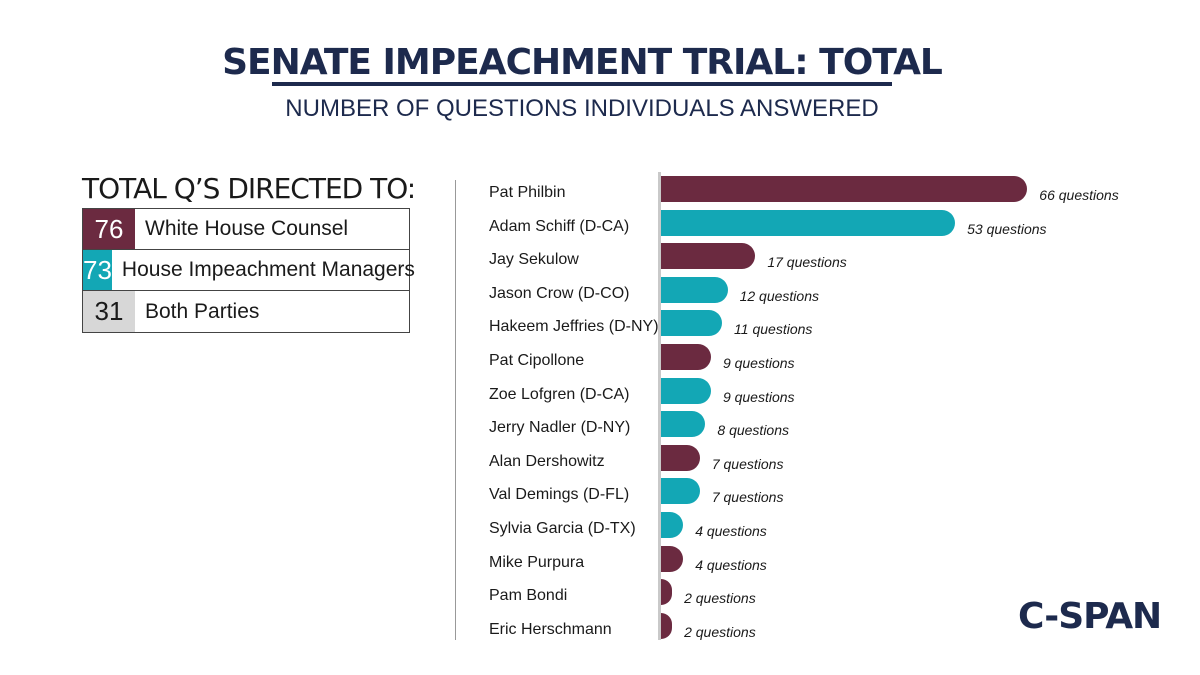  Describe the element at coordinates (537, 360) in the screenshot. I see `bar-label-pat-cipollone: Pat Cipollone` at that location.